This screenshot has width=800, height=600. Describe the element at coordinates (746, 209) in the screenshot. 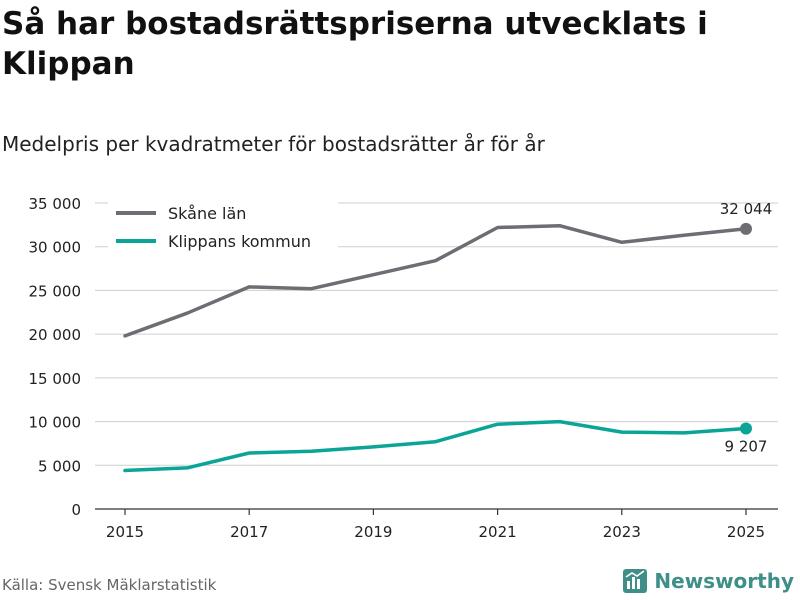

I see `end-value-label: 32 044` at that location.